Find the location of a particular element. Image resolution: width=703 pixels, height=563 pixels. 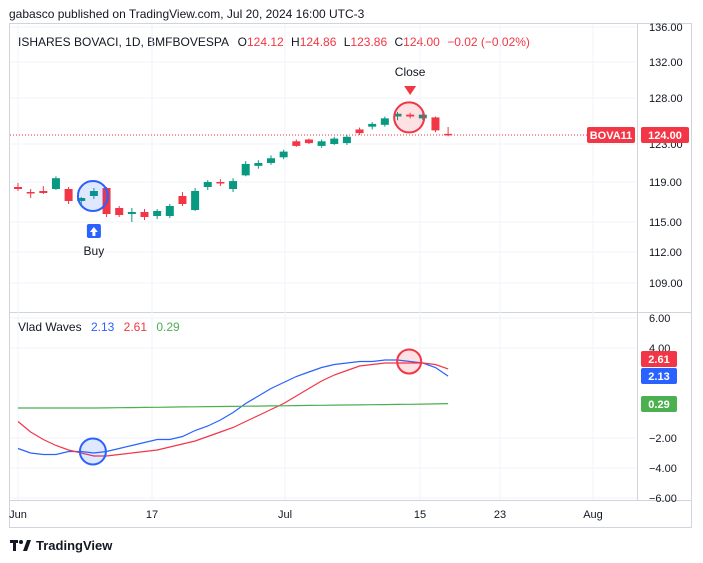

indicator-value-label: 0.29 is located at coordinates (658, 405).